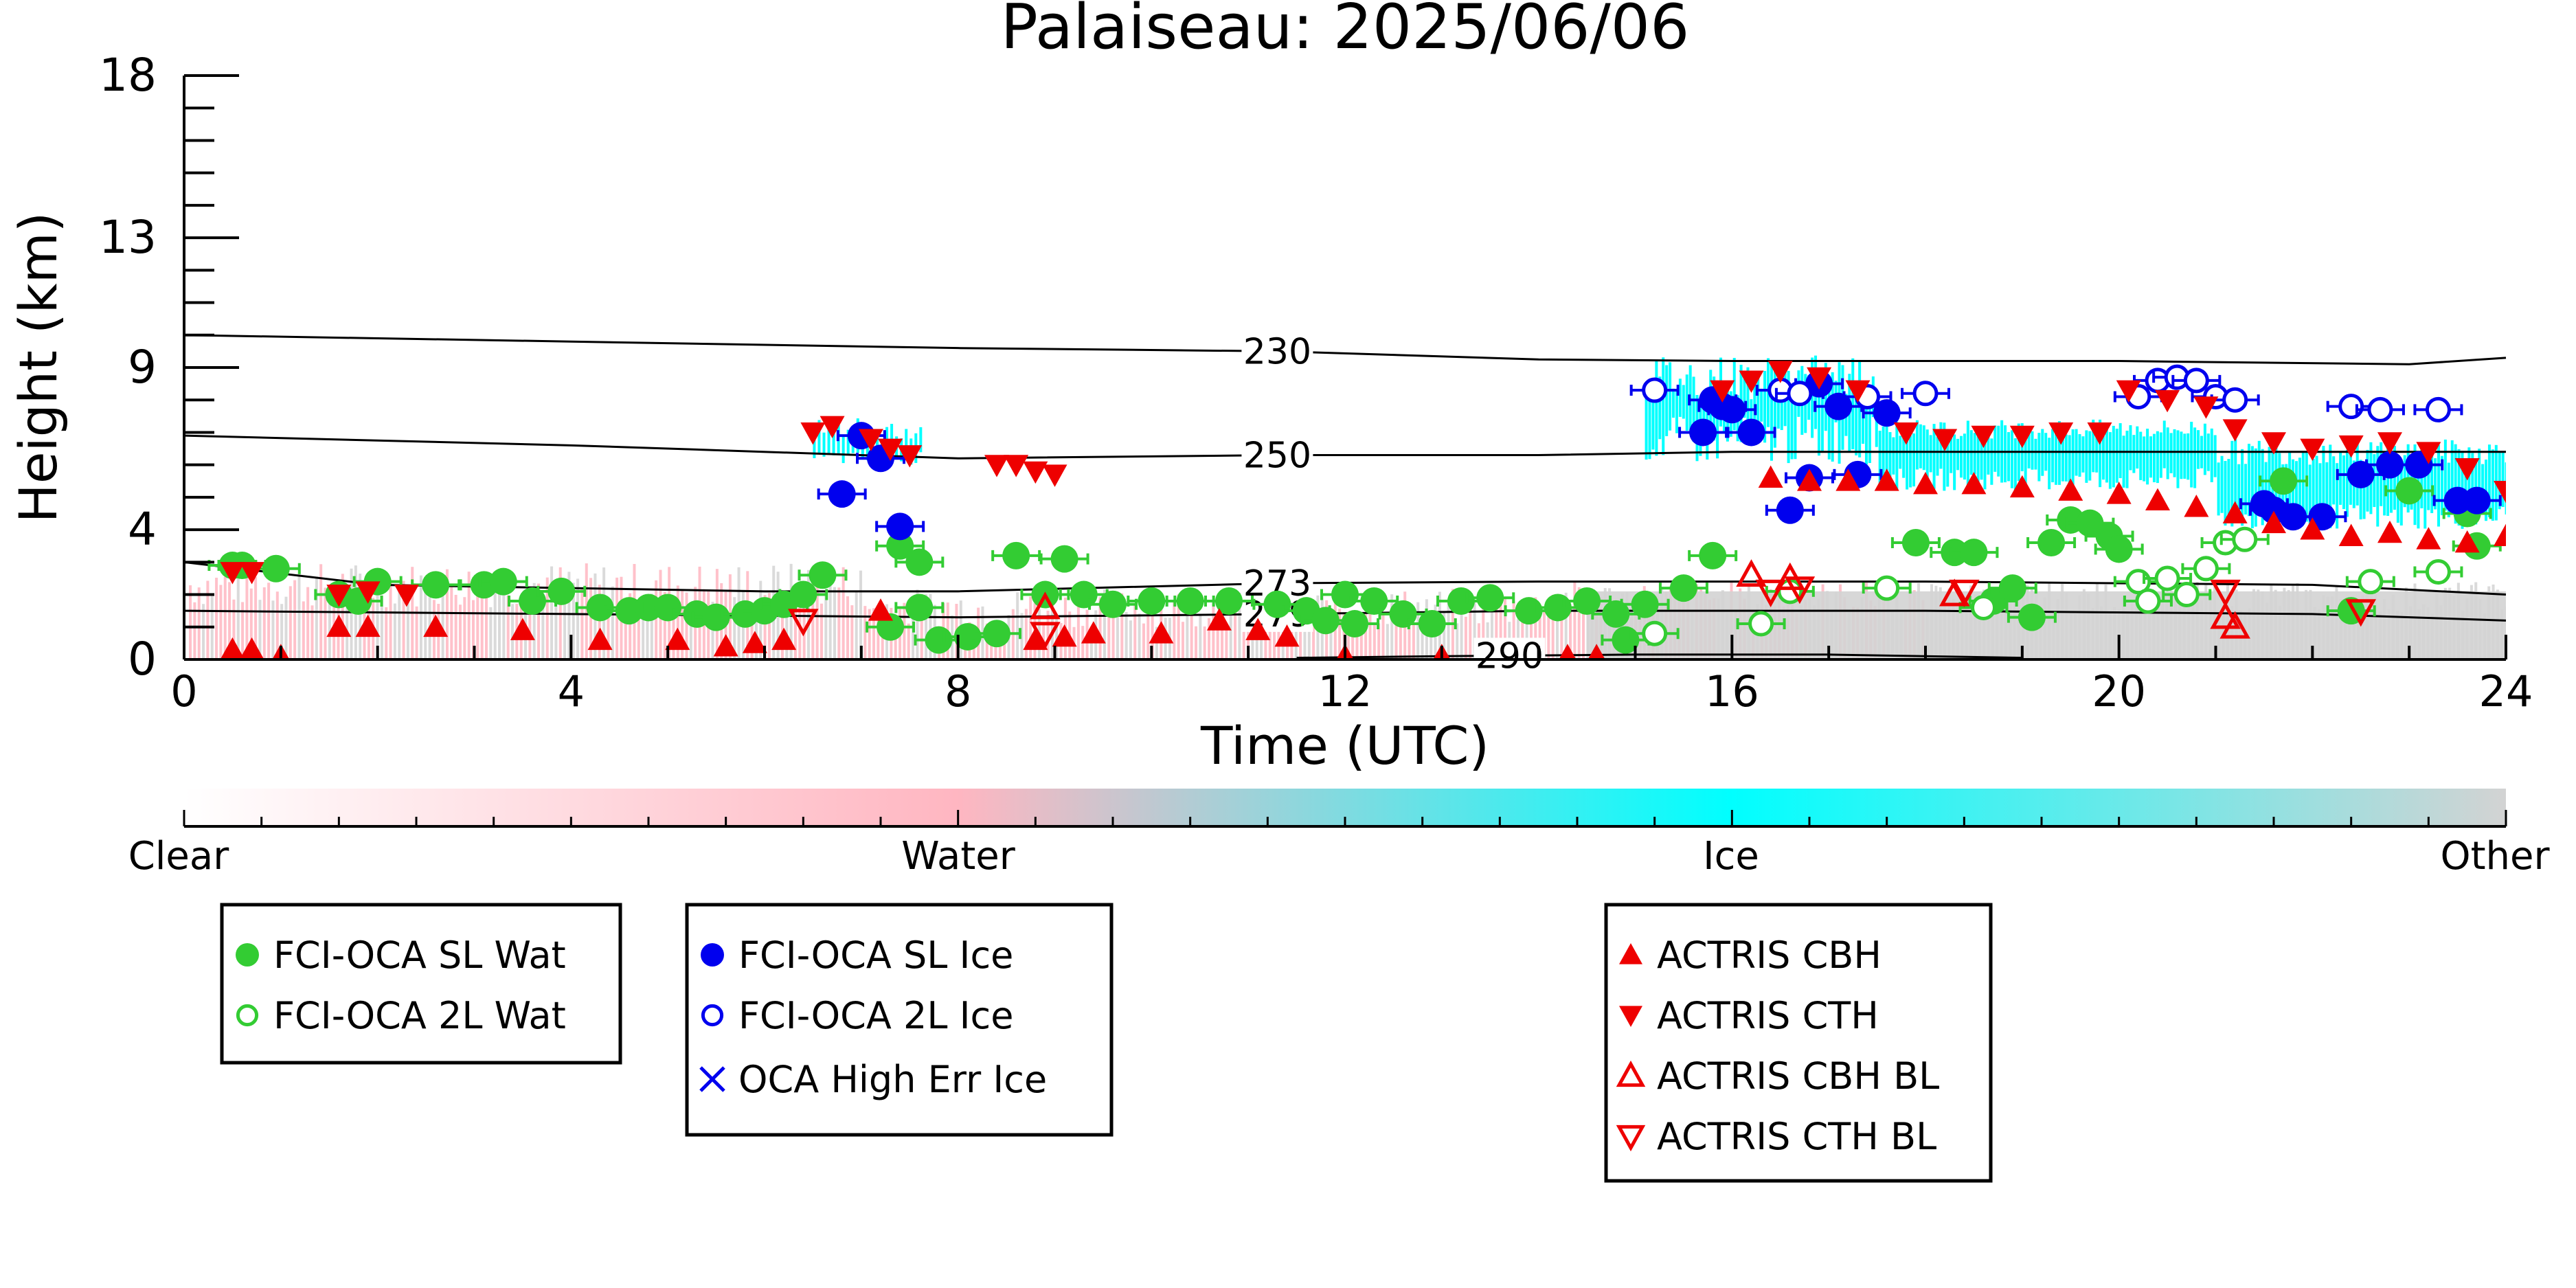 The width and height of the screenshot is (2576, 1288). Describe the element at coordinates (1510, 656) in the screenshot. I see `isotherm-label: 290` at that location.